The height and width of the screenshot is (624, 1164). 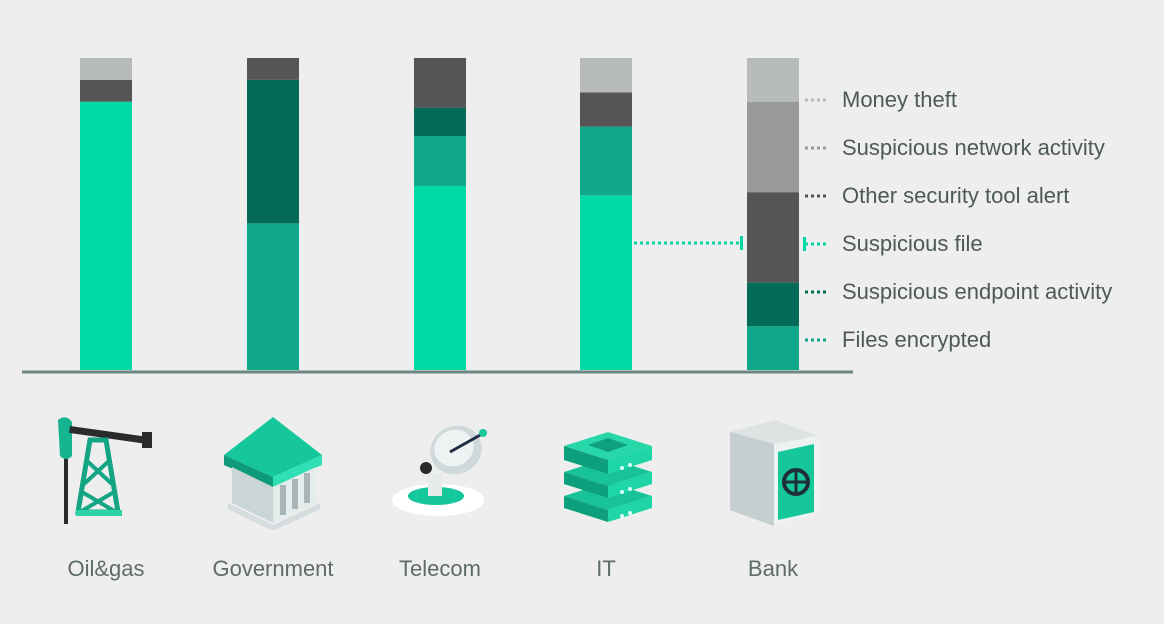 I want to click on legend-label-suspicious-file: Suspicious file, so click(x=912, y=243).